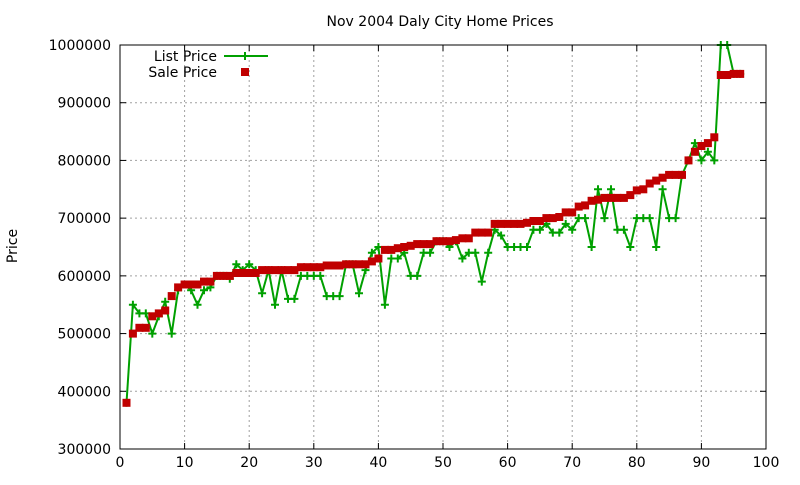  Describe the element at coordinates (443, 463) in the screenshot. I see `x-tick-label: 50` at that location.